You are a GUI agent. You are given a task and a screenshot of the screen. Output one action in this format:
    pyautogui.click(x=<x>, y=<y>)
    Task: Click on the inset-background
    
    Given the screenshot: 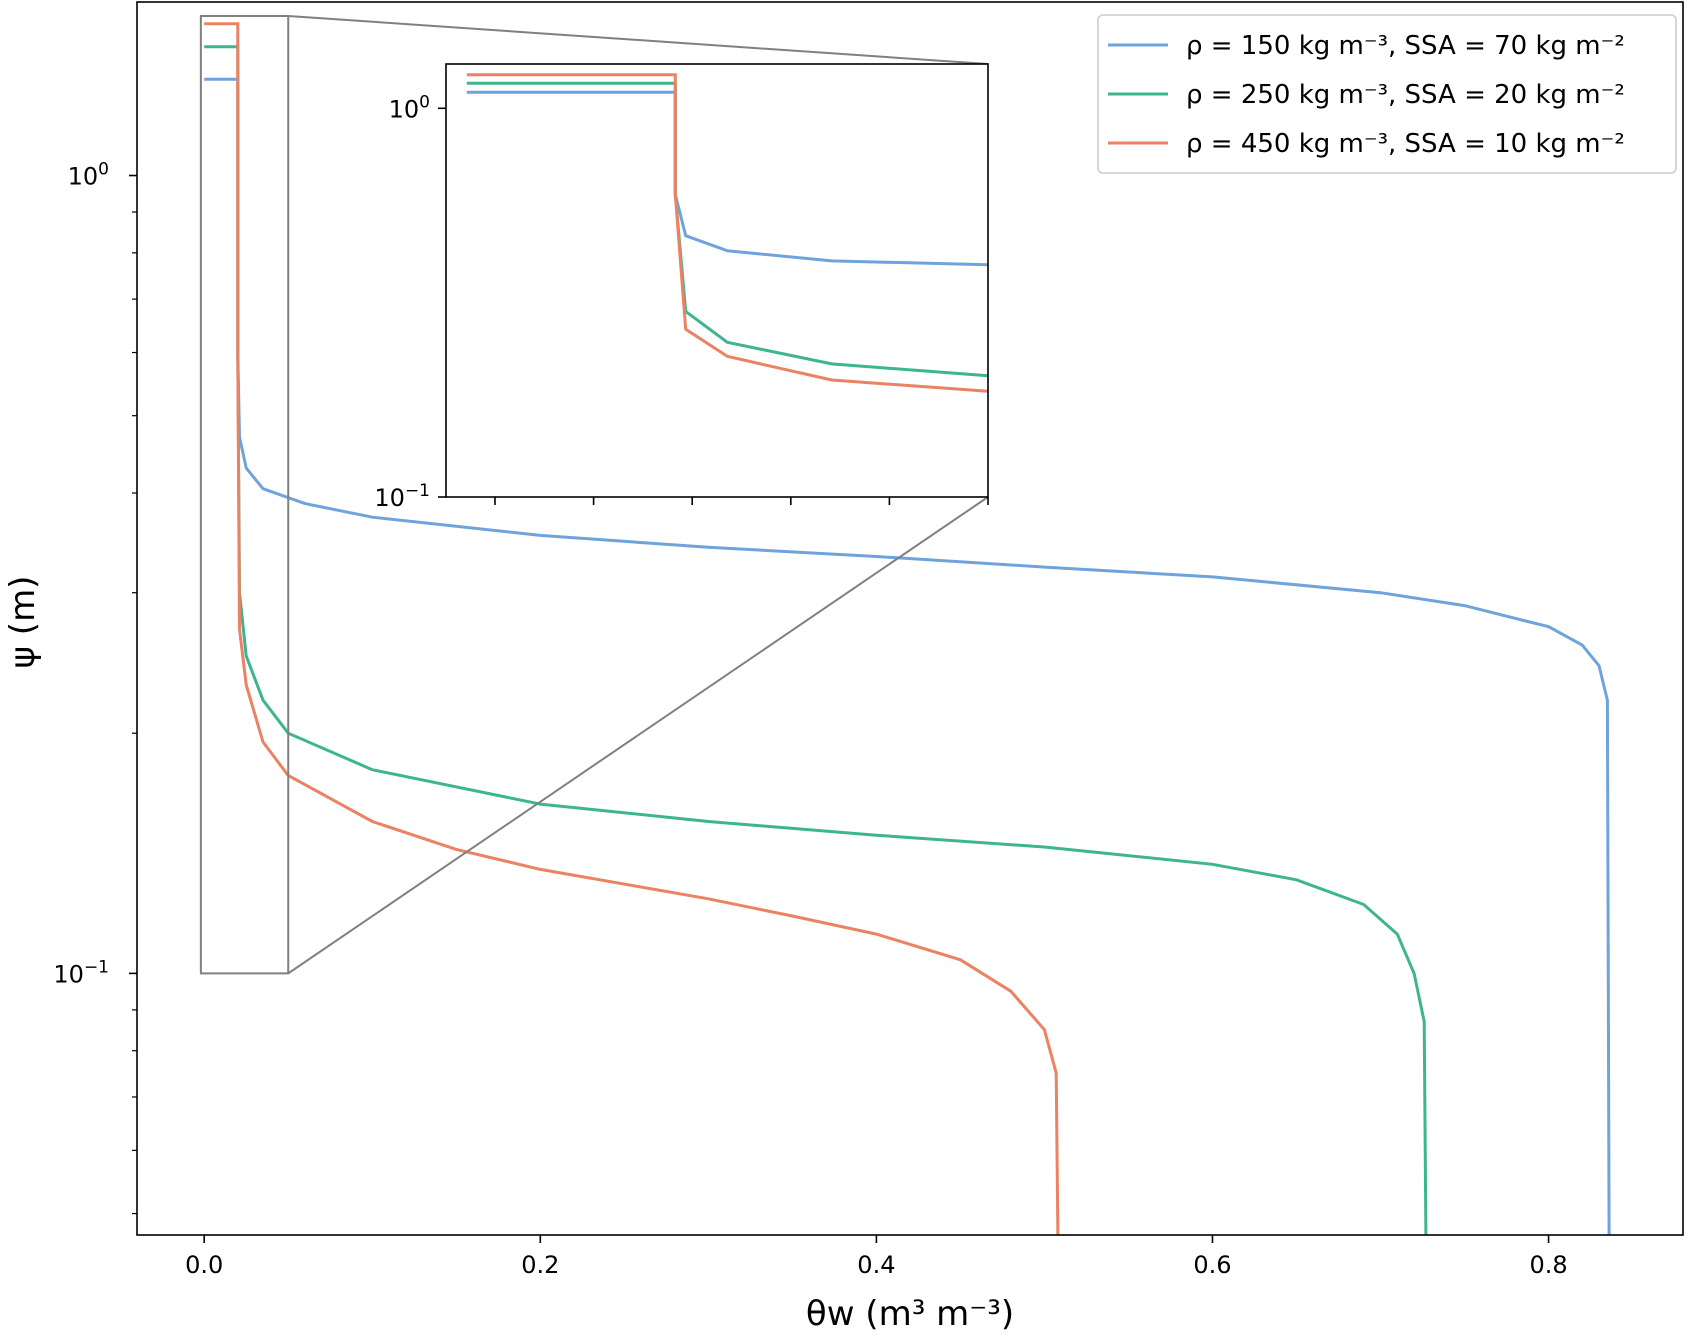 What is the action you would take?
    pyautogui.click(x=717, y=280)
    